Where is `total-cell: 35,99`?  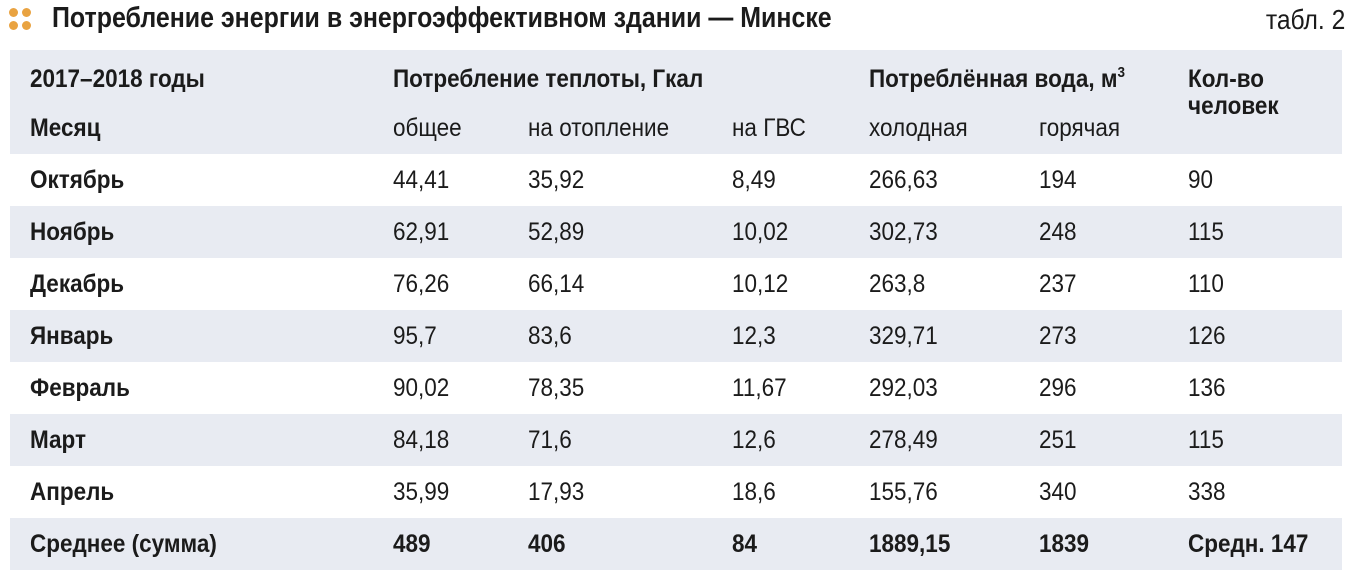
total-cell: 35,99 is located at coordinates (421, 492).